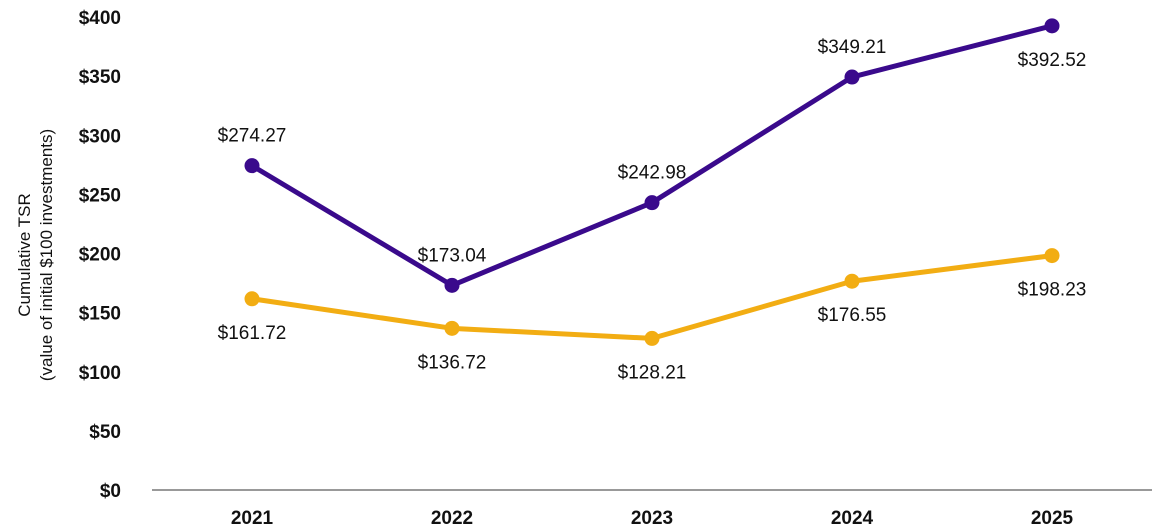 This screenshot has height=528, width=1152. Describe the element at coordinates (110, 491) in the screenshot. I see `y-tick-label: $0` at that location.